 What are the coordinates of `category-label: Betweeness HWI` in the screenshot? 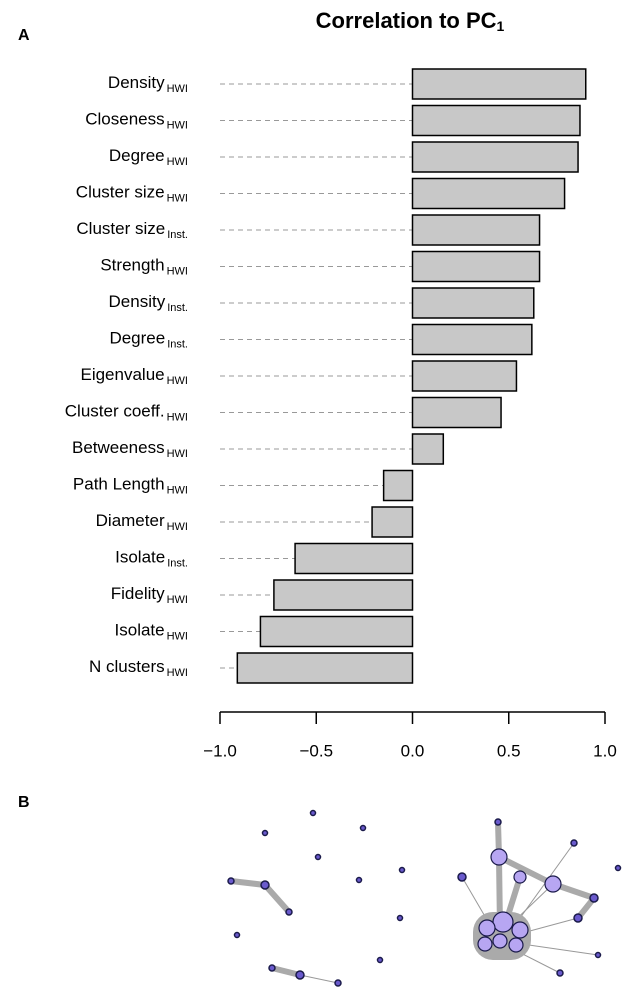 It's located at (130, 448).